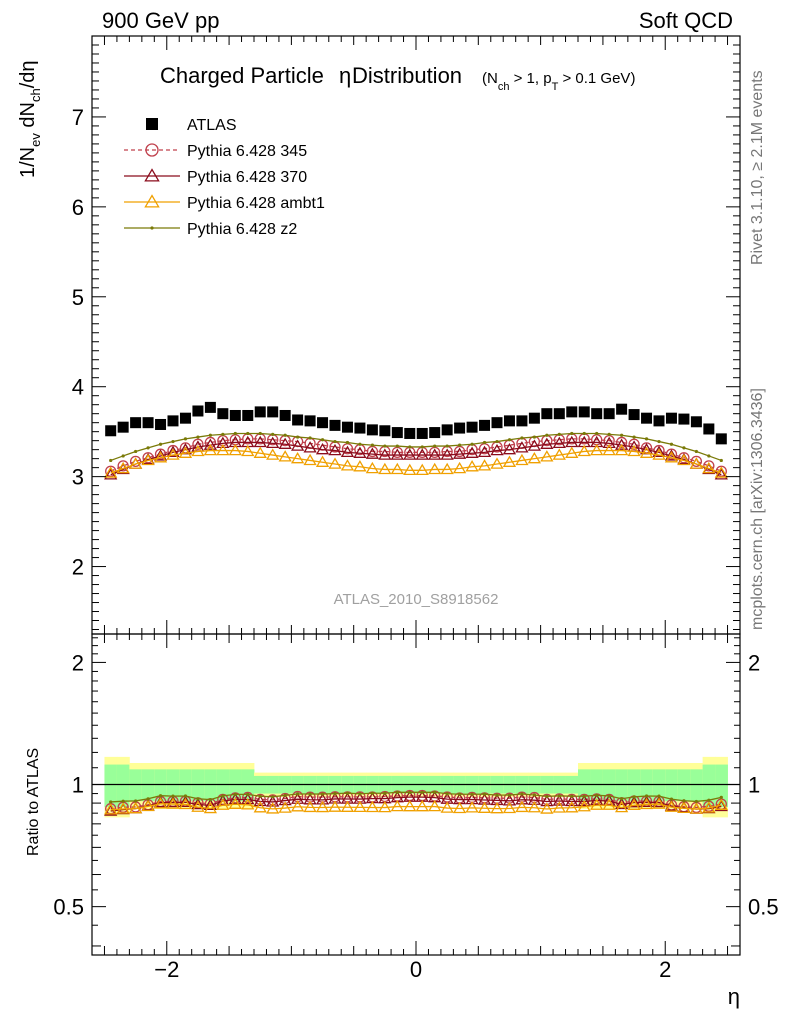  Describe the element at coordinates (28, 162) in the screenshot. I see `y-label-text: 1/N` at that location.